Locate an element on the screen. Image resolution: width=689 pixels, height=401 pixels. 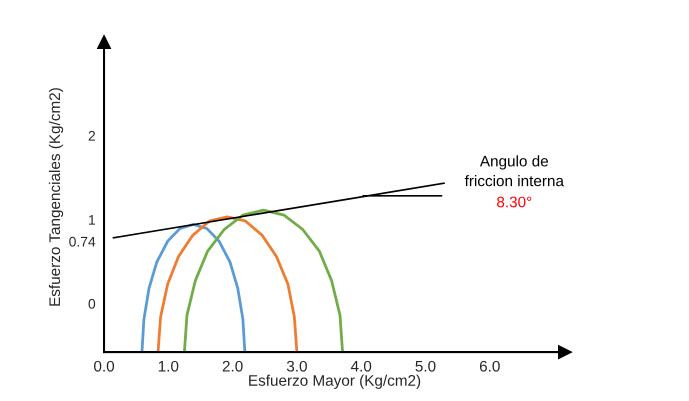
y-tick-label: 2 is located at coordinates (92, 135).